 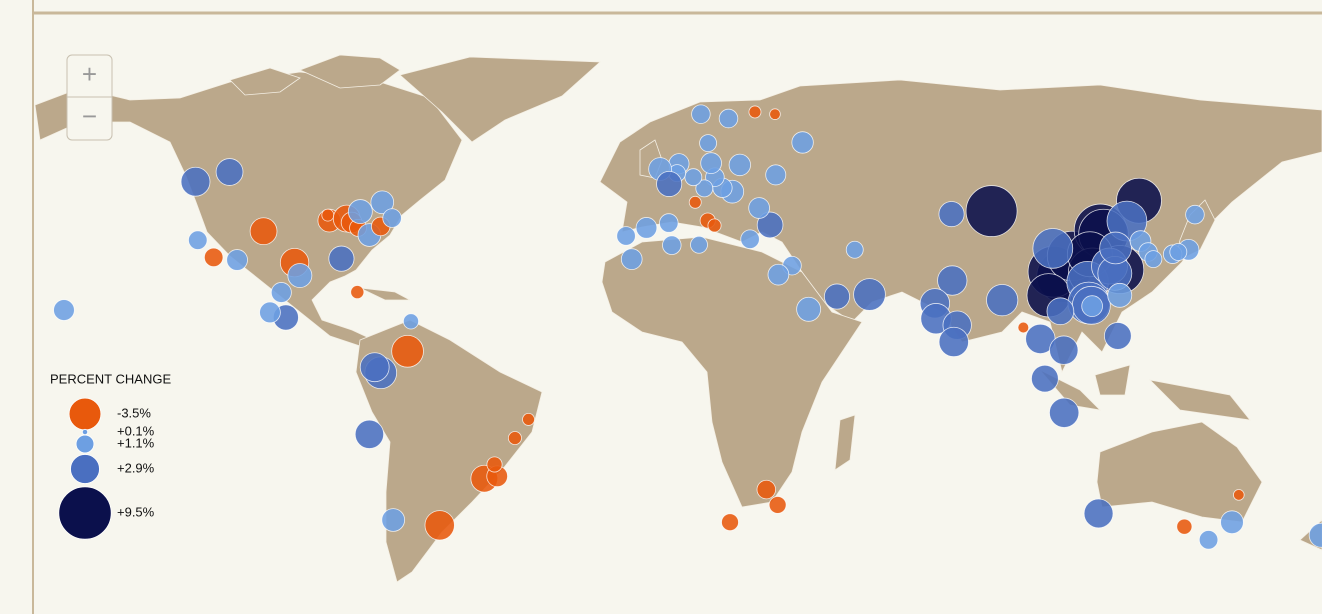 I want to click on legend-label: -3.5%, so click(x=134, y=412).